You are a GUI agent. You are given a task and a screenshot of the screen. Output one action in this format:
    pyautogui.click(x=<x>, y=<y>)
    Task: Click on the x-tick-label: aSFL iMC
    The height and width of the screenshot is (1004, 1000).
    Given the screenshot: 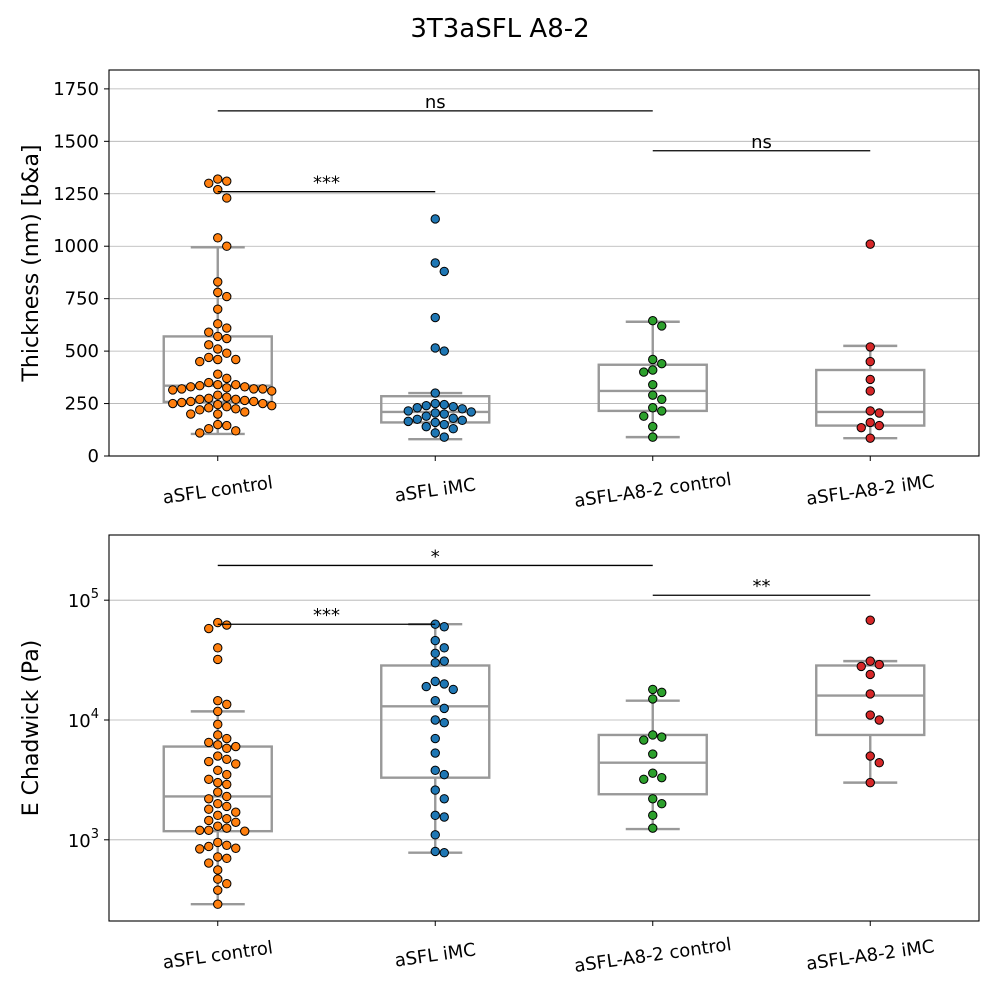 What is the action you would take?
    pyautogui.click(x=435, y=490)
    